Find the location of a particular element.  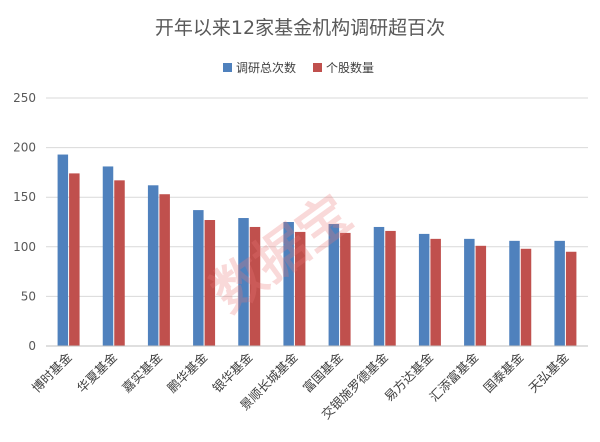

x-category-label: 博时基金 is located at coordinates (52, 372).